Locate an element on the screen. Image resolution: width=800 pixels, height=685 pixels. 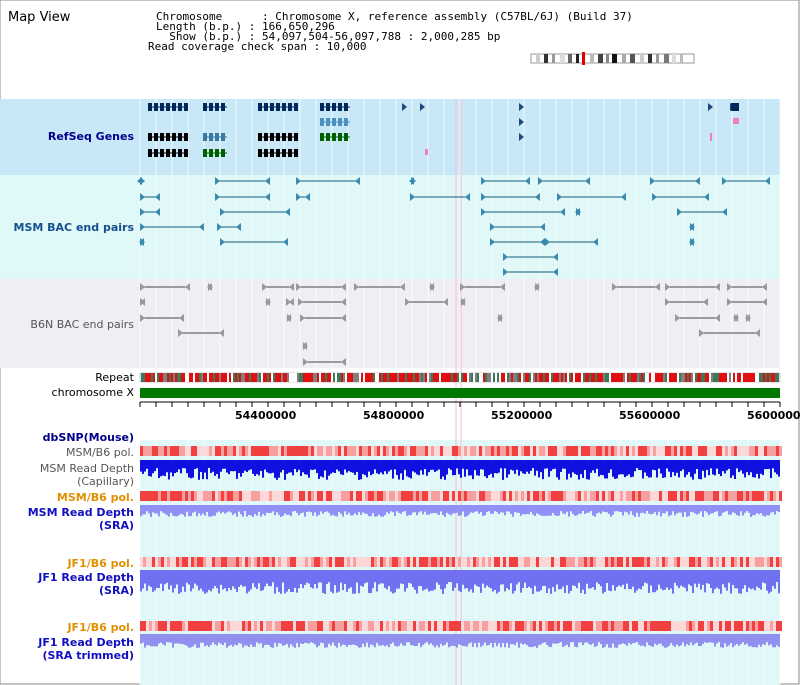
chromosome-ideogram is located at coordinates (612, 58).